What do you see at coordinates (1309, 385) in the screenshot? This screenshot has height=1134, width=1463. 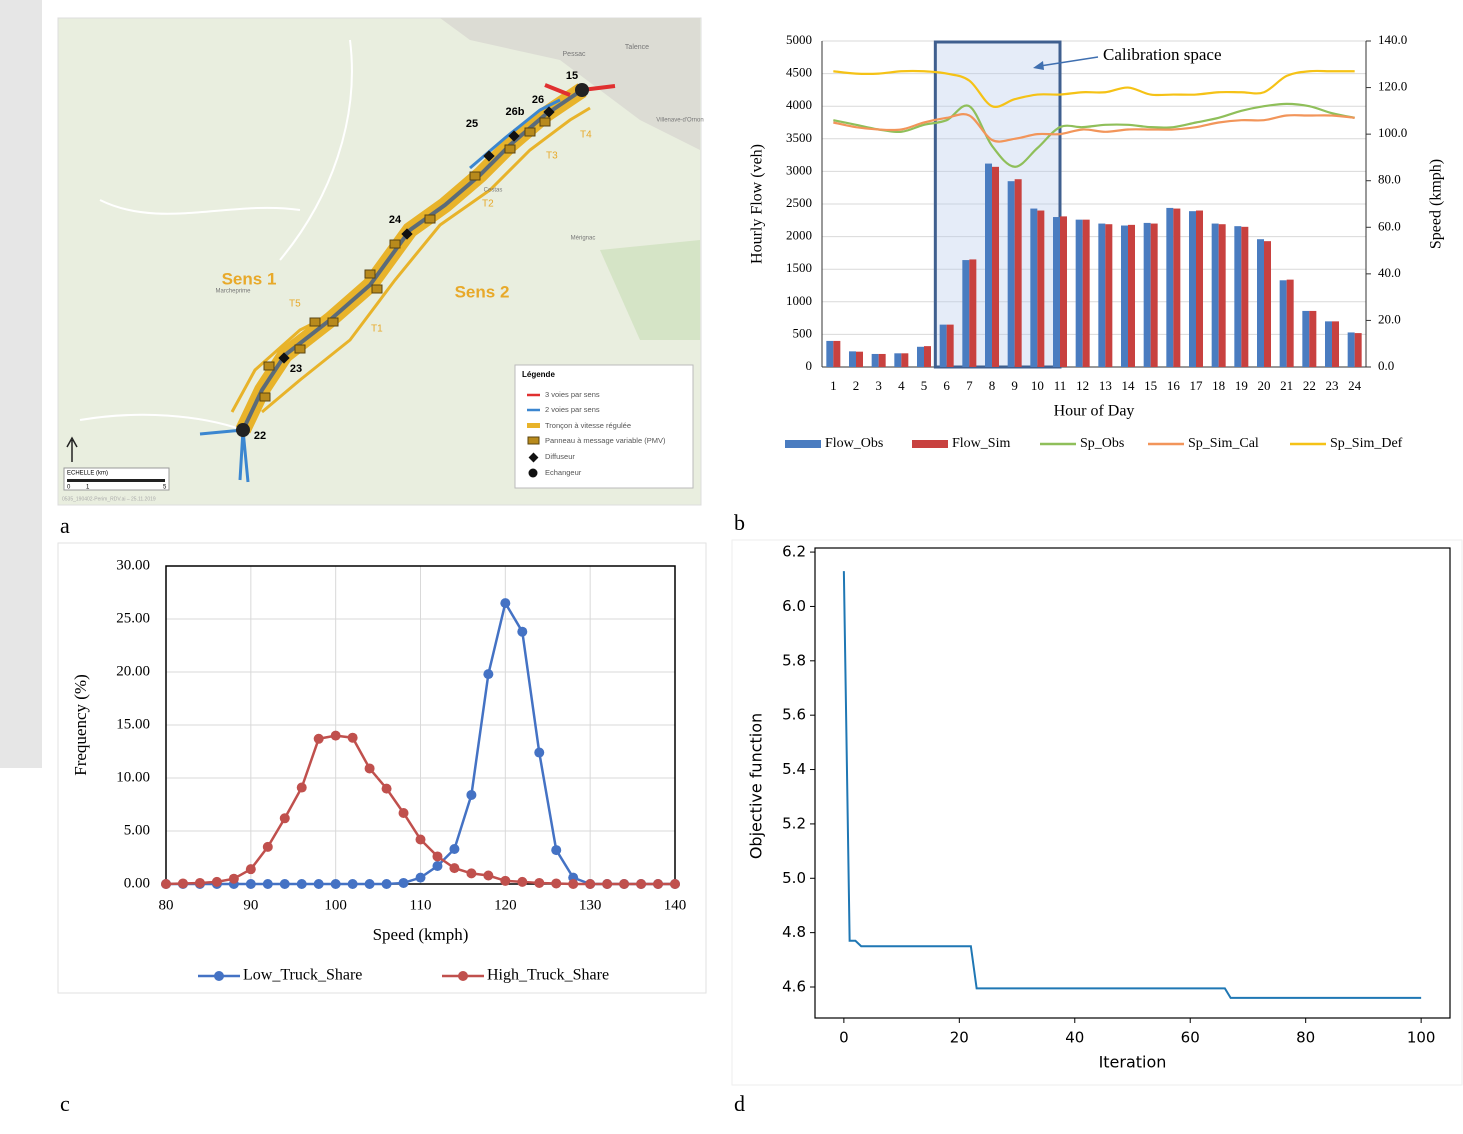 I see `x-tick-label: 22` at bounding box center [1309, 385].